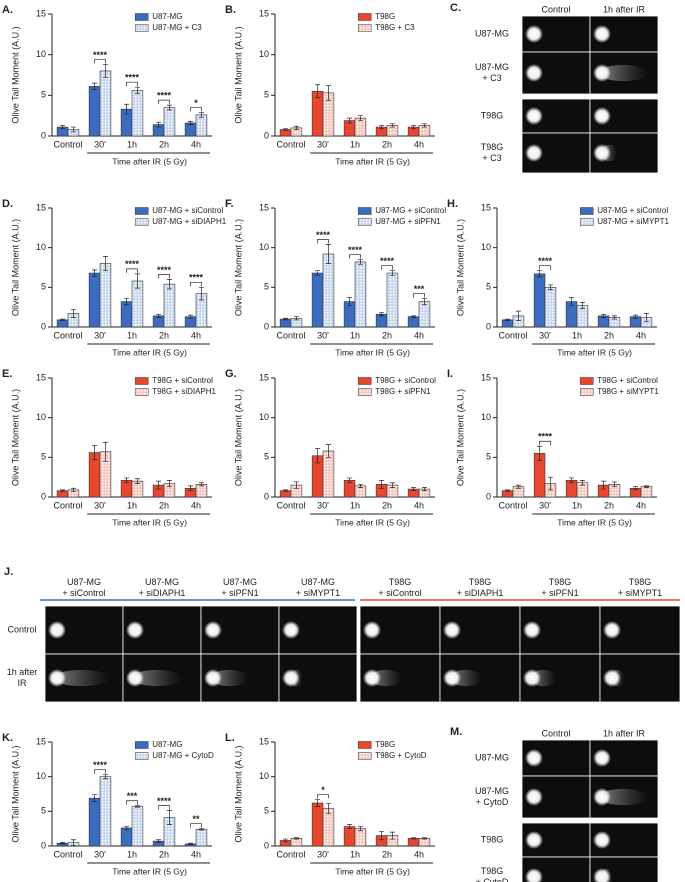 Image resolution: width=685 pixels, height=882 pixels. What do you see at coordinates (623, 73) in the screenshot?
I see `comet-tail` at bounding box center [623, 73].